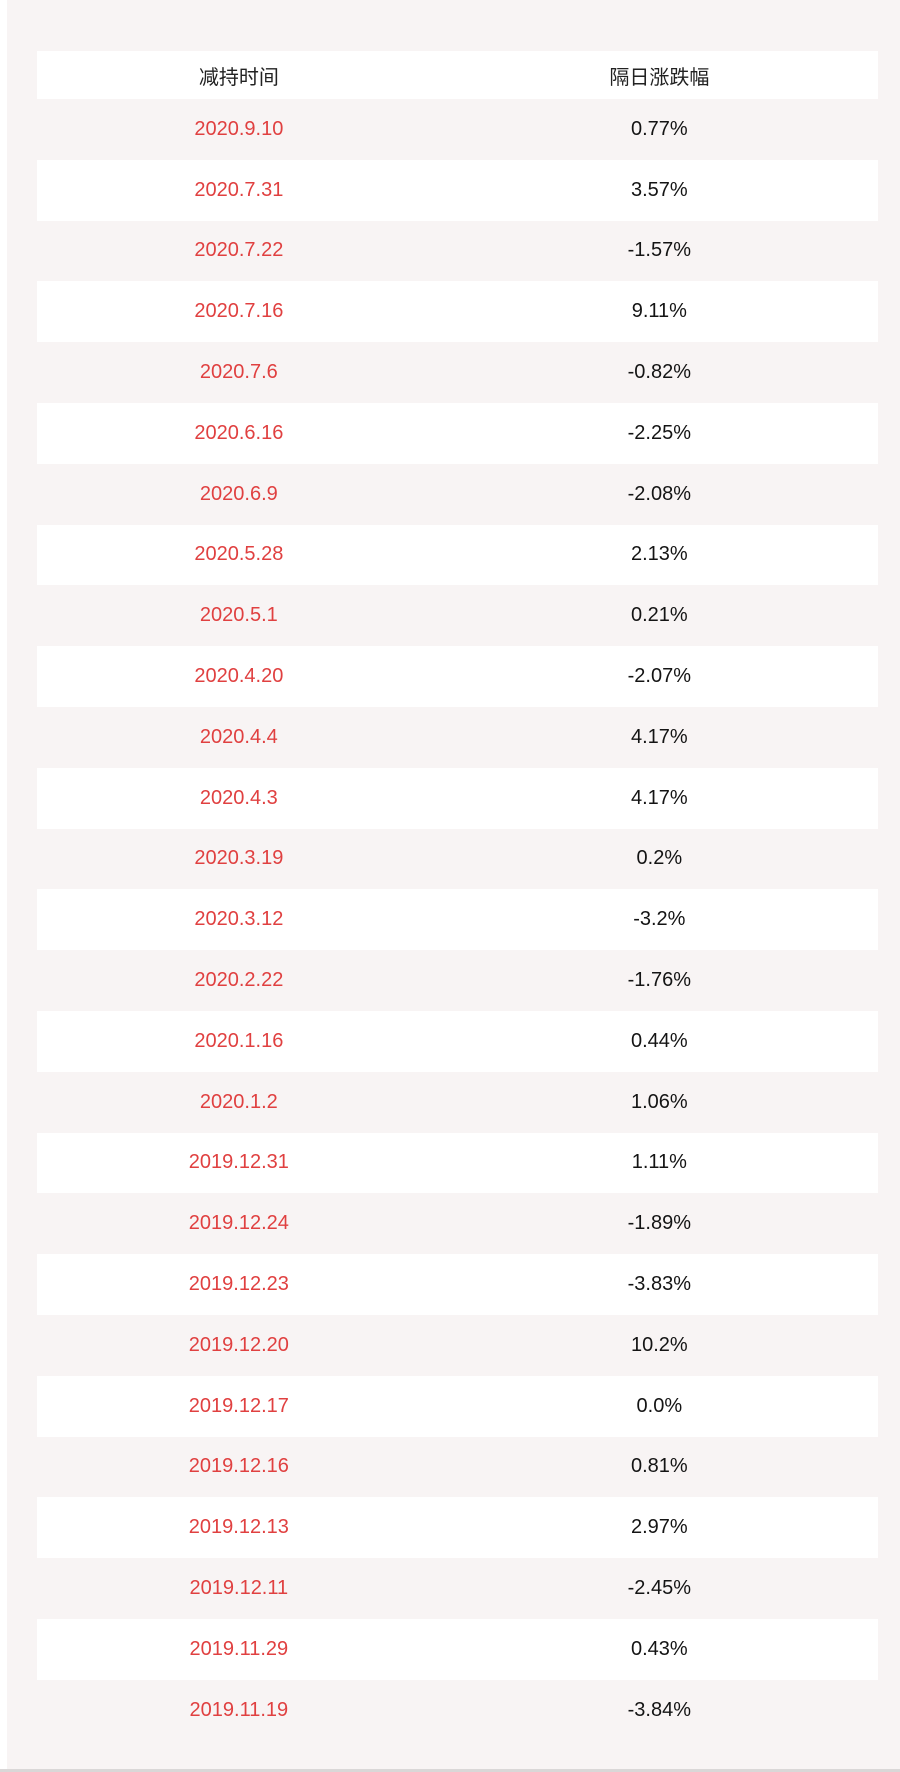  I want to click on table-row: 2020.3.19 0.2%, so click(457, 859).